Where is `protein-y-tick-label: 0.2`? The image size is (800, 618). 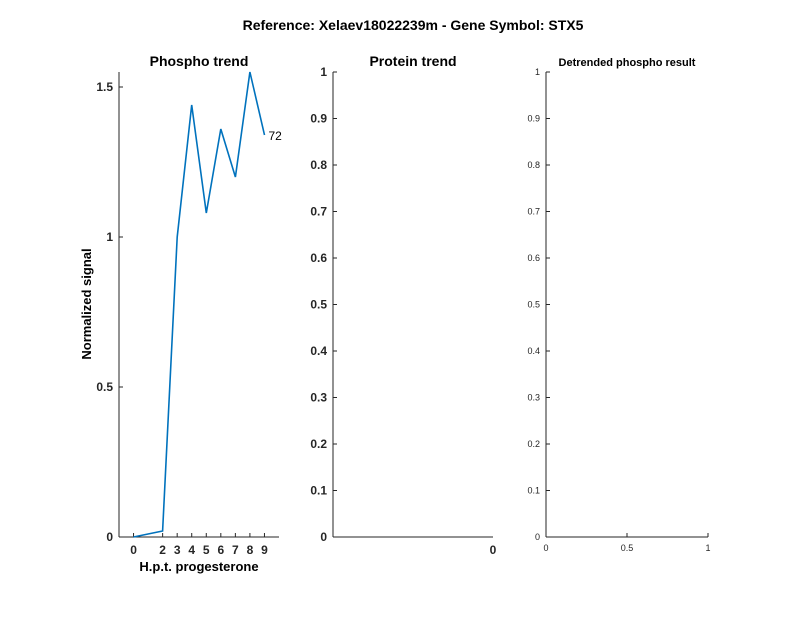
protein-y-tick-label: 0.2 is located at coordinates (318, 444).